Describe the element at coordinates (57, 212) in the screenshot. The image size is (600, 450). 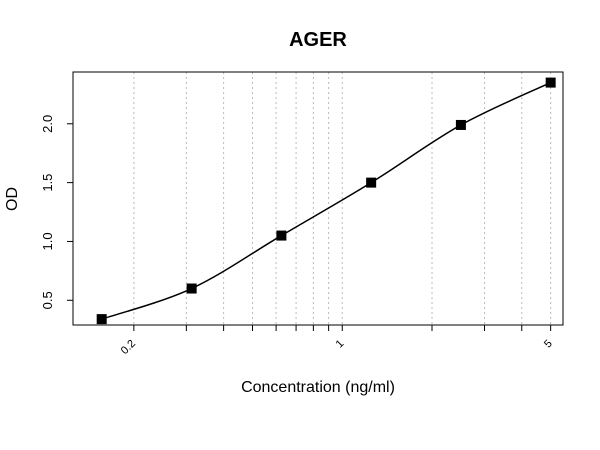
I see `y-axis: 0.5 1.0 1.5 2.0` at that location.